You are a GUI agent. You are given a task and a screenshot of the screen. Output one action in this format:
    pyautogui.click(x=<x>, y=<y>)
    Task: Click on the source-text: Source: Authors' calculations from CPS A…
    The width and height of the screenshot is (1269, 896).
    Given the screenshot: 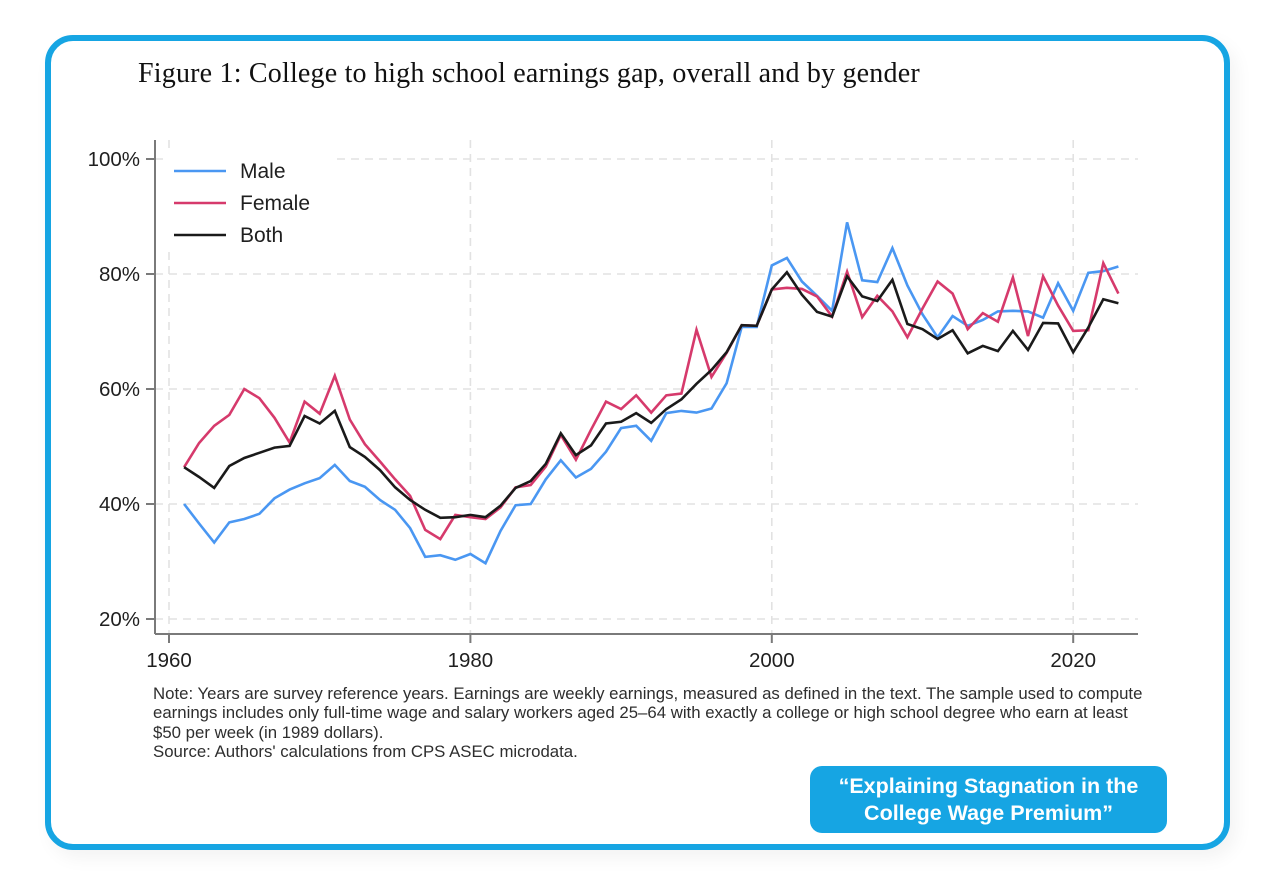 What is the action you would take?
    pyautogui.click(x=365, y=752)
    